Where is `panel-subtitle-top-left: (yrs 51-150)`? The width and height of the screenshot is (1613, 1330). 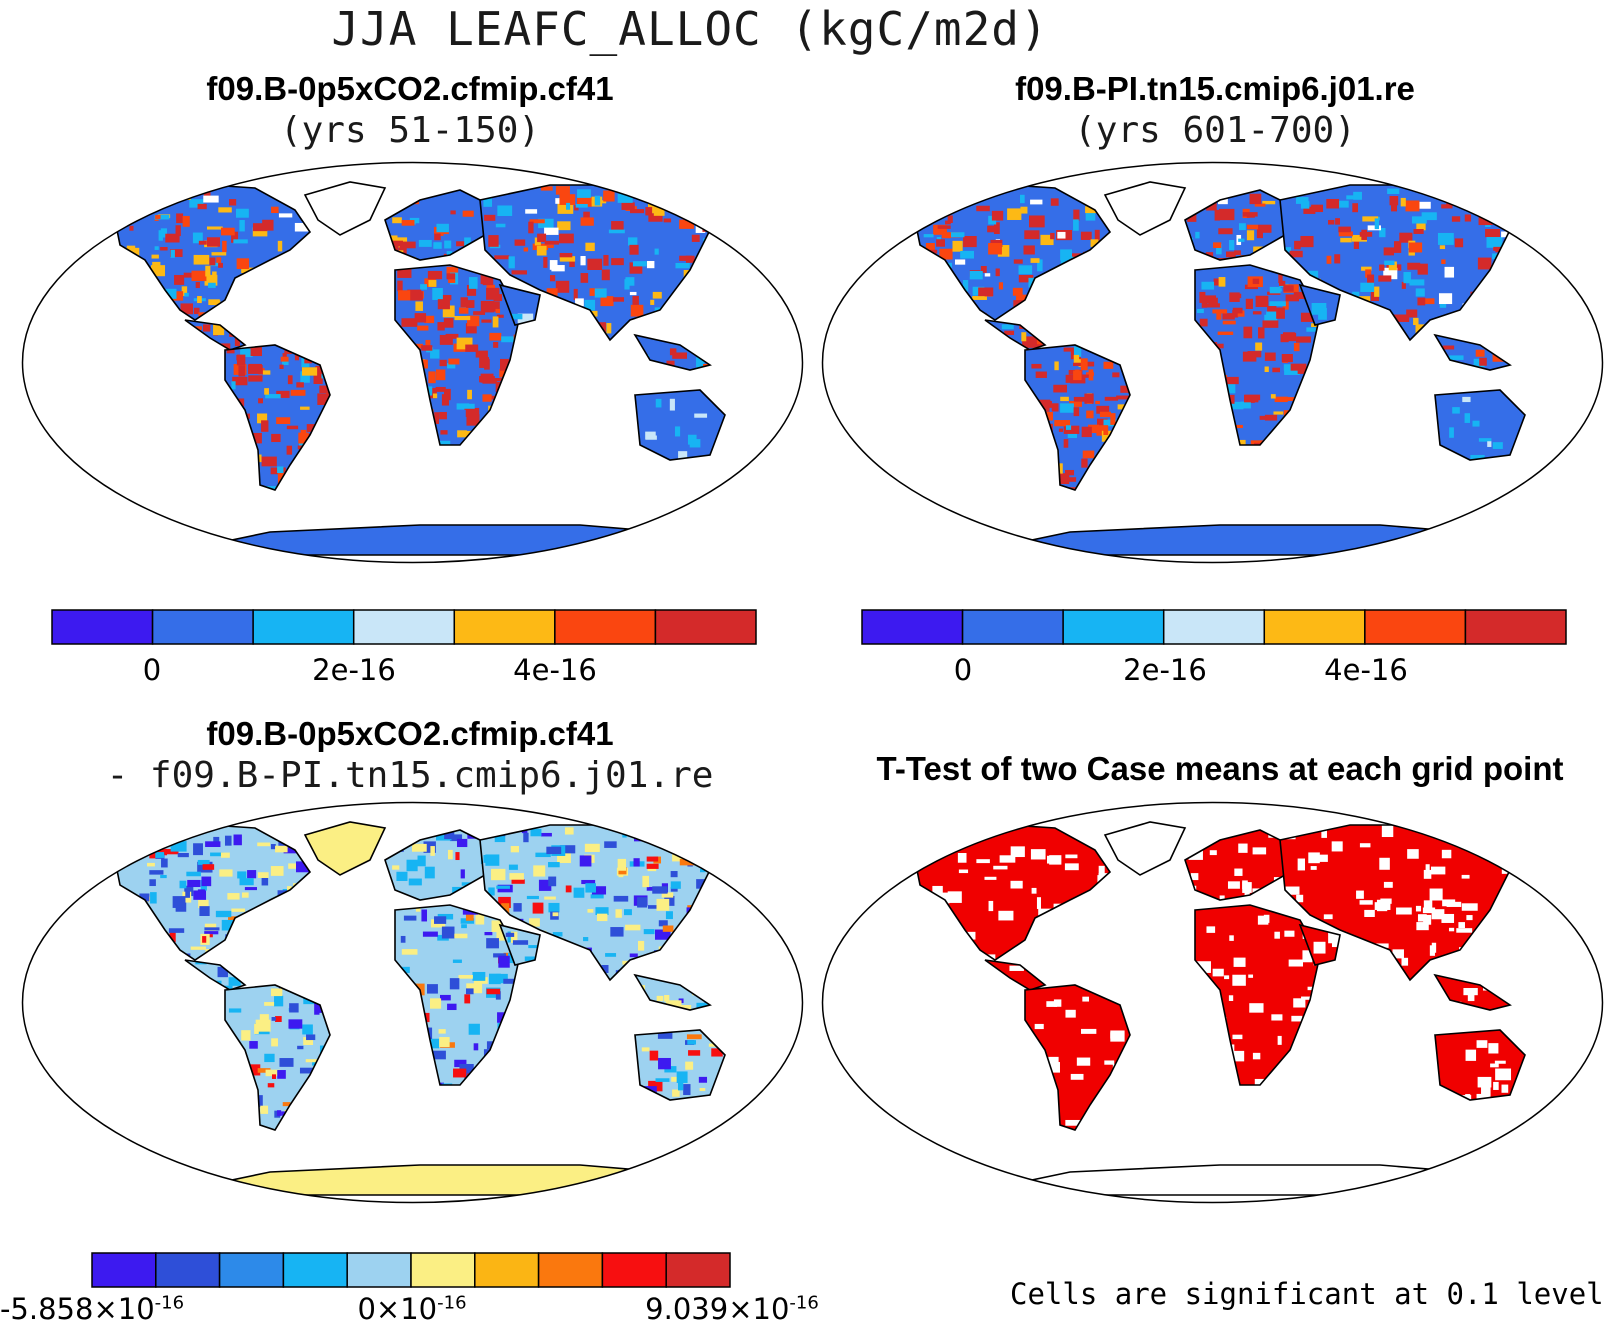 panel-subtitle-top-left: (yrs 51-150) is located at coordinates (410, 130).